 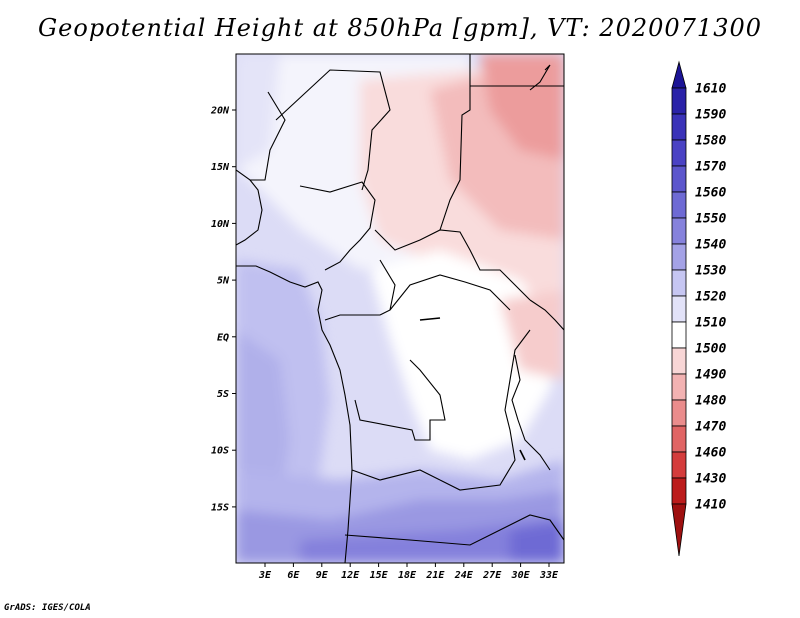 What do you see at coordinates (710, 245) in the screenshot?
I see `colorbar-label: 1540` at bounding box center [710, 245].